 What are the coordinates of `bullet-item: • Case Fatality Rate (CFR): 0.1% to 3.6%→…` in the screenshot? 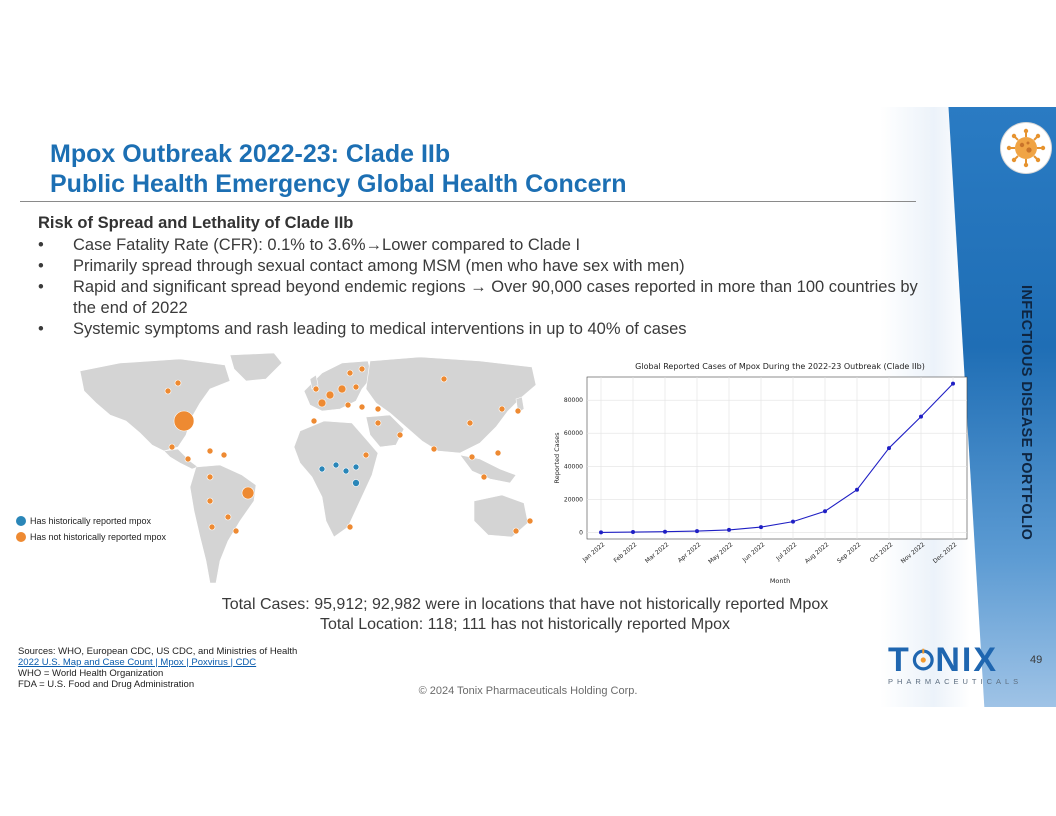 It's located at (483, 245).